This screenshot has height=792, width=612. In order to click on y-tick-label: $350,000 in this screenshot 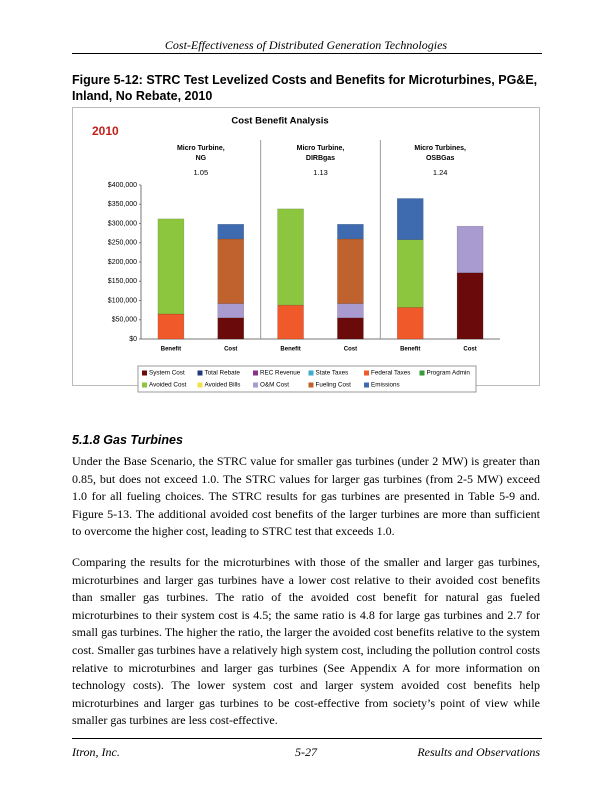, I will do `click(122, 204)`.